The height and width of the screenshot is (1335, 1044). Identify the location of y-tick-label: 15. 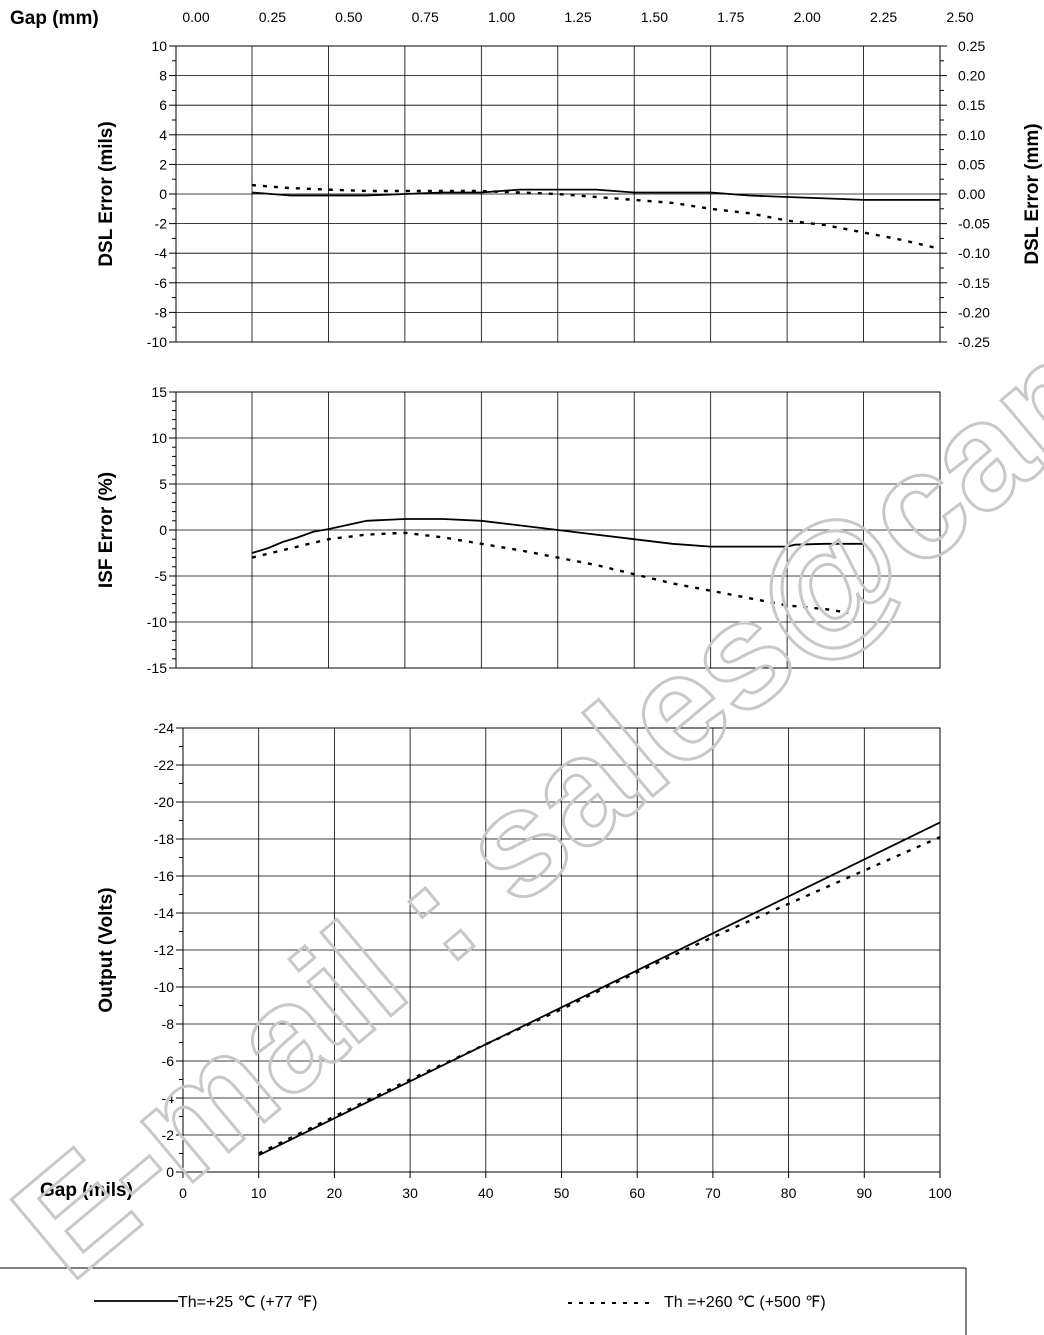
(159, 392).